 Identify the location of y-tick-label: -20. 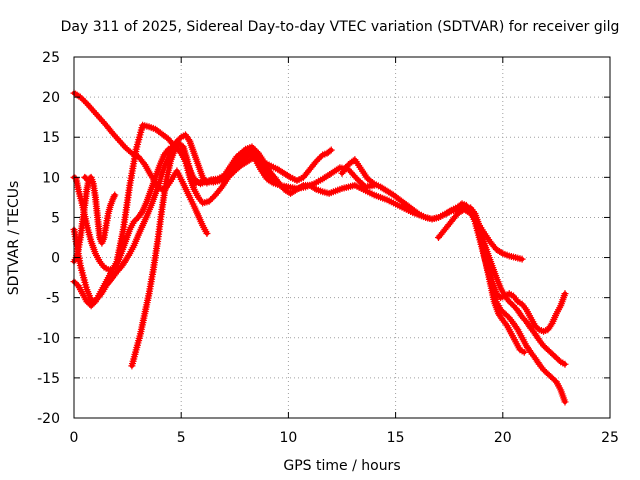
(48, 419).